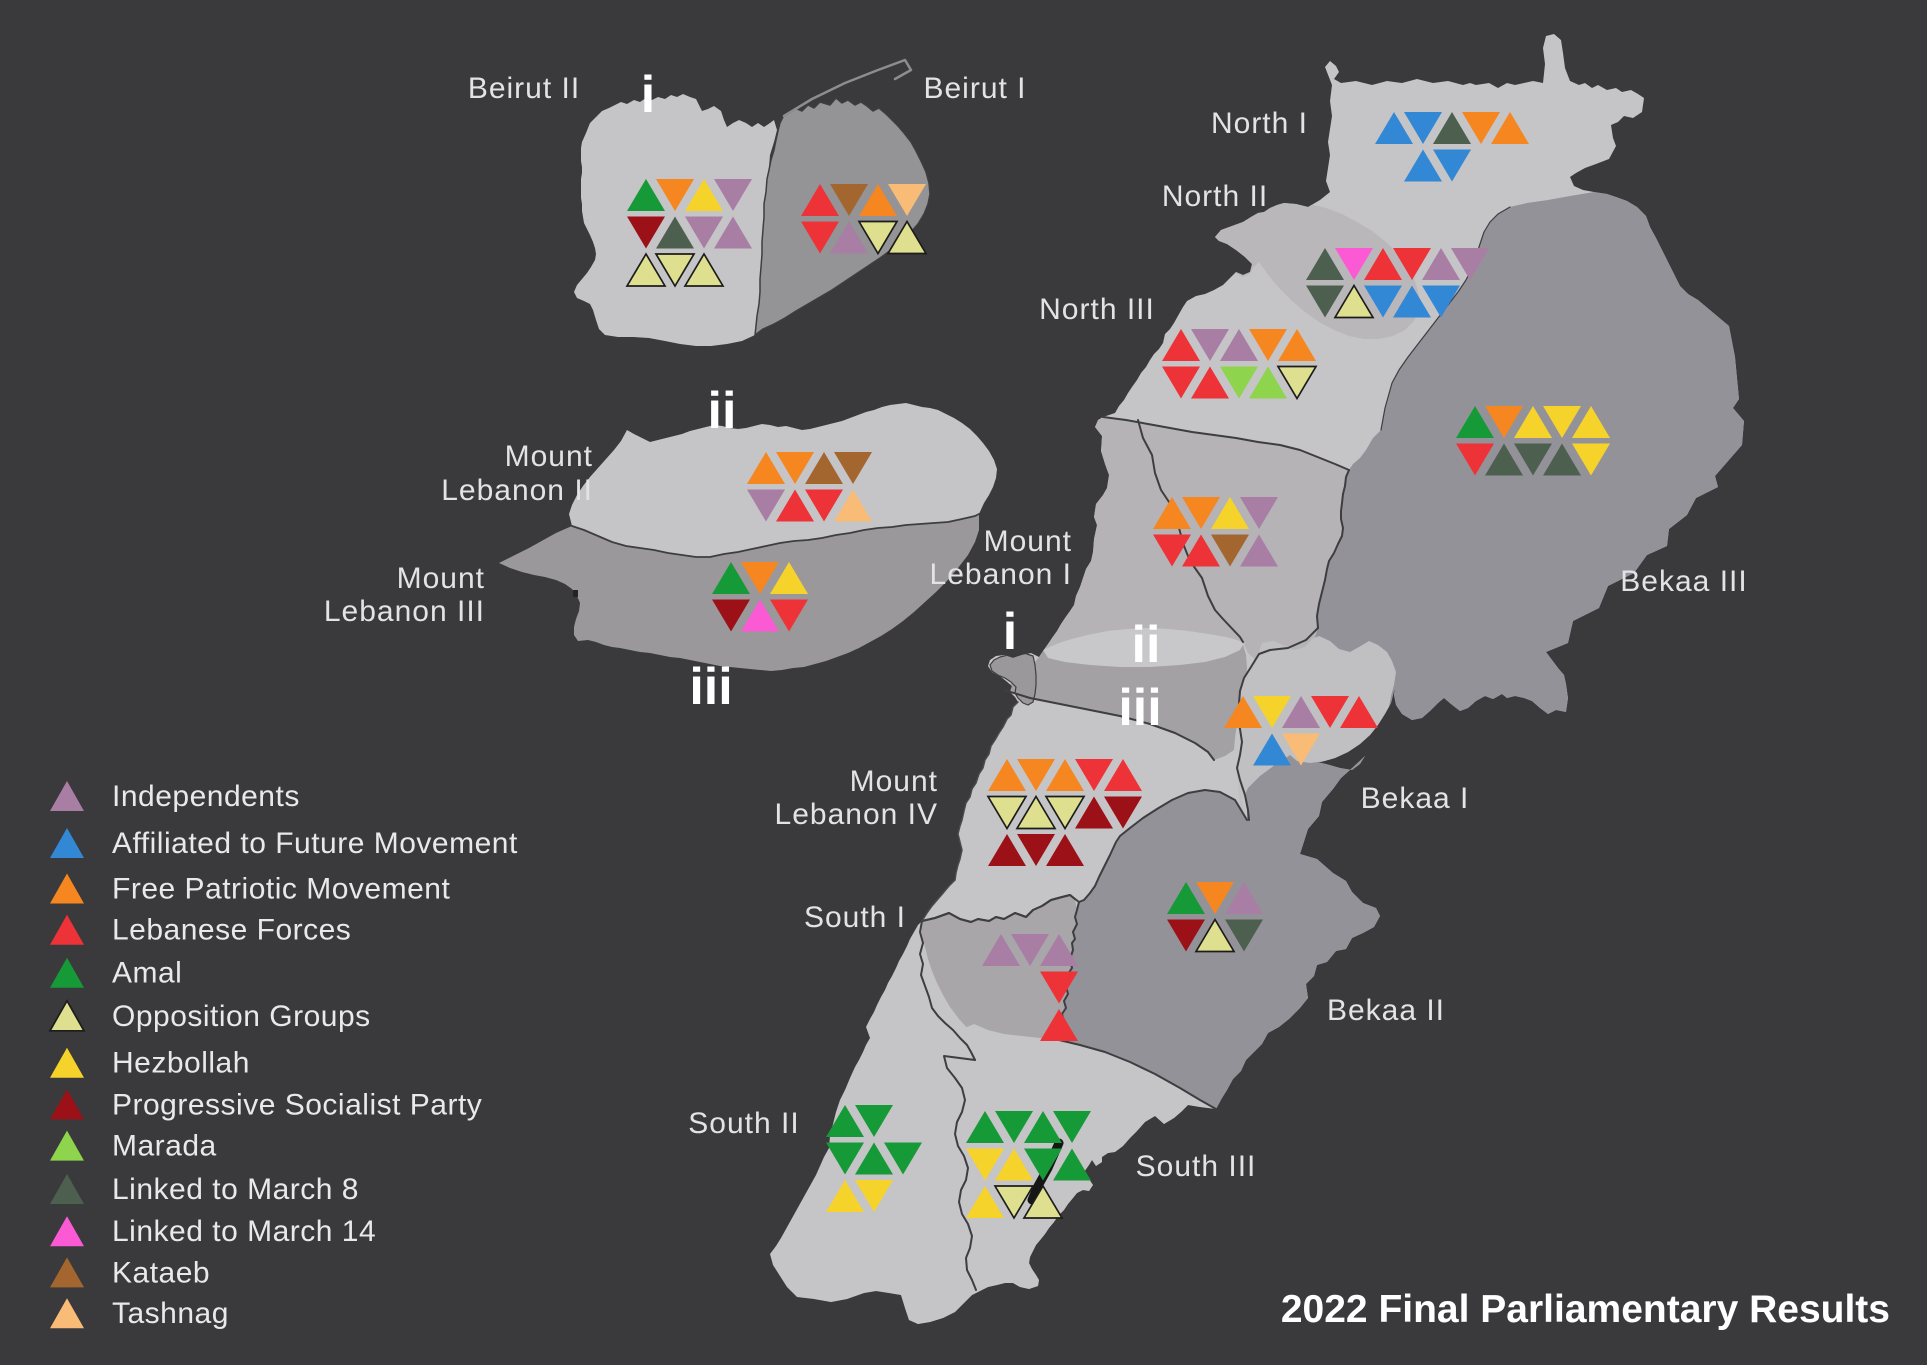 This screenshot has width=1927, height=1365. I want to click on svg-text: South I, so click(855, 917).